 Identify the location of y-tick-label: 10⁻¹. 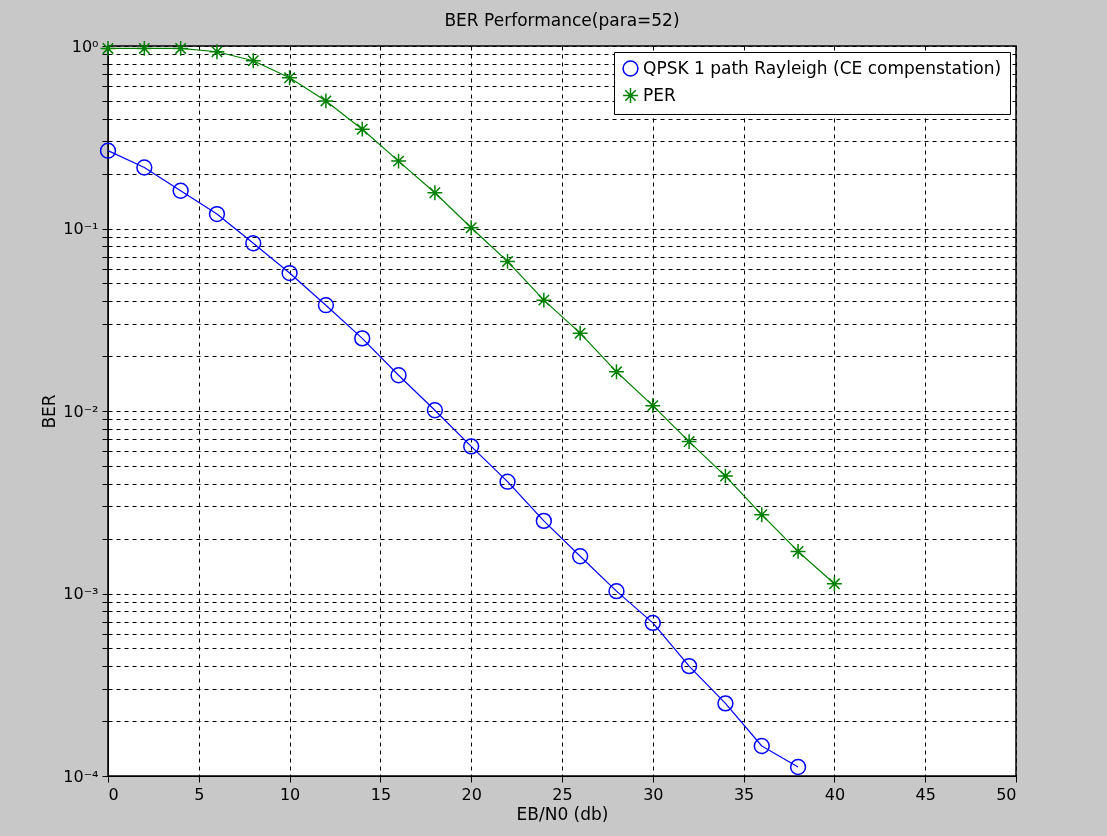
(81, 228).